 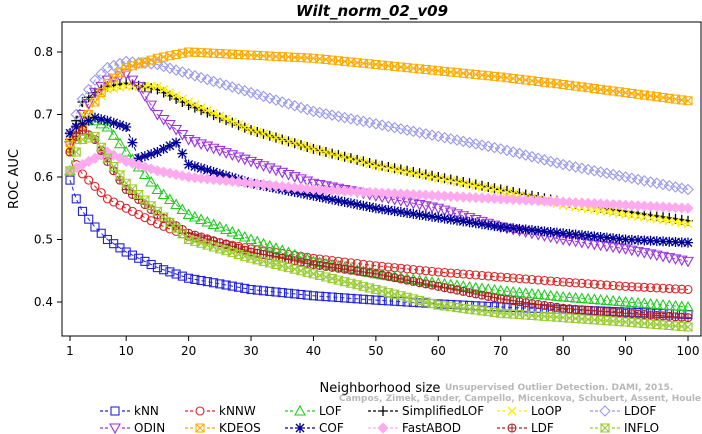 I want to click on y-tick-label: 0.6, so click(x=43, y=177).